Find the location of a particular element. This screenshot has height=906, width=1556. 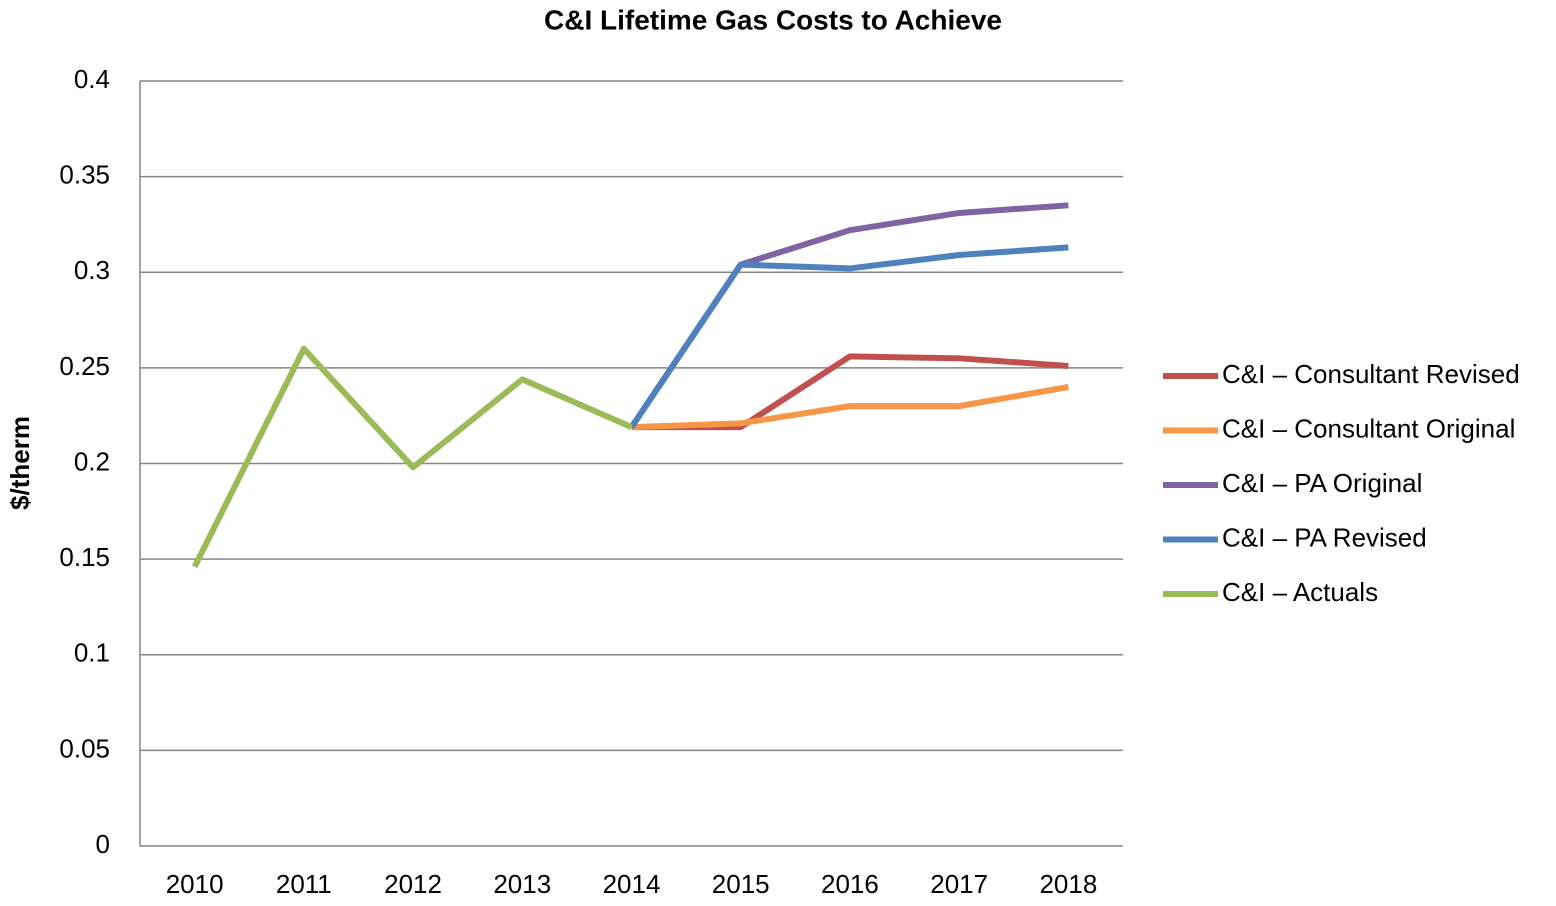

chart-title: C&I Lifetime Gas Costs to Achieve is located at coordinates (773, 19).